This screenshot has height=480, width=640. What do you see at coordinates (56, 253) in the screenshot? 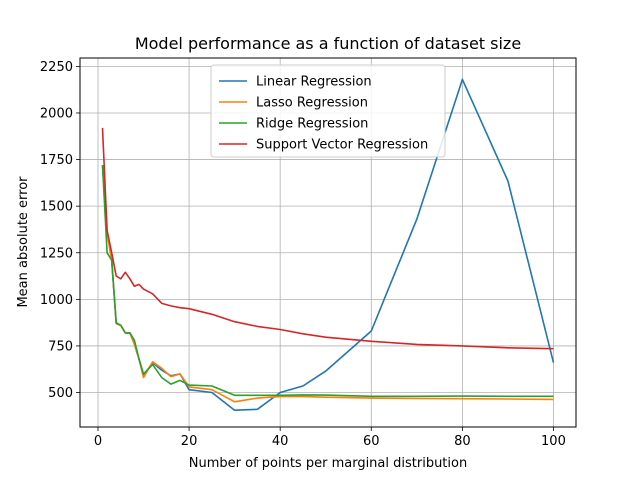
I see `y-tick-label: 1250` at bounding box center [56, 253].